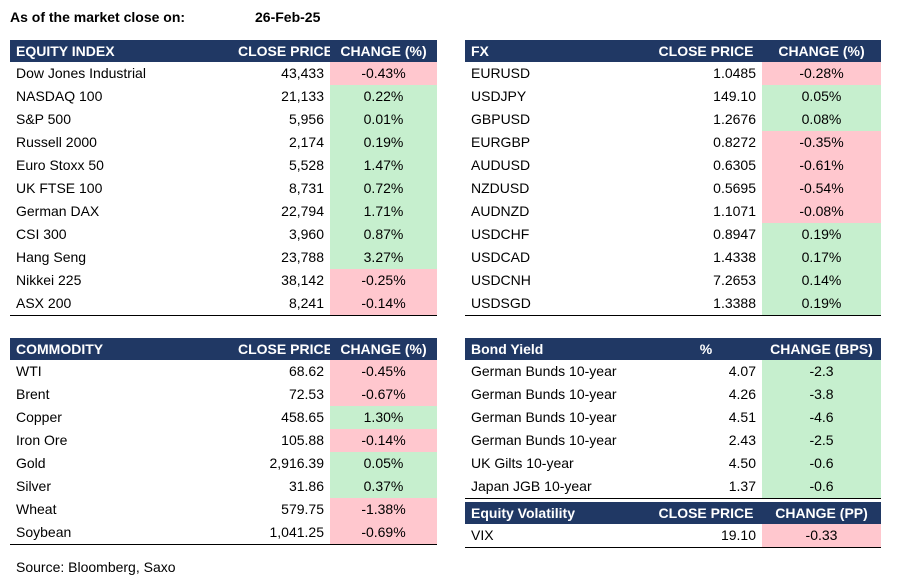  I want to click on value-cell: 5,528, so click(306, 165).